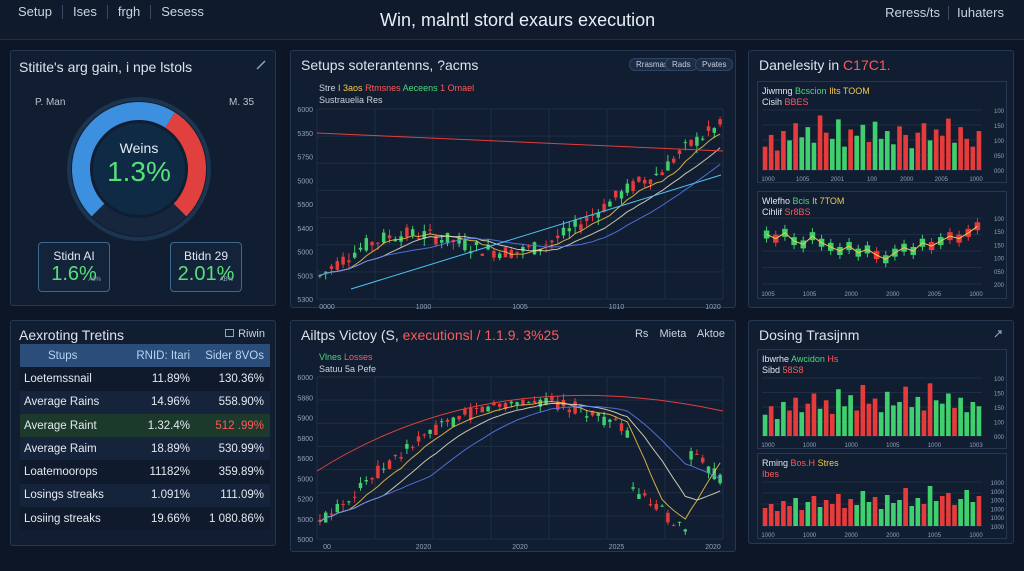  Describe the element at coordinates (130, 12) in the screenshot. I see `nav-item-frgh: frgh` at that location.